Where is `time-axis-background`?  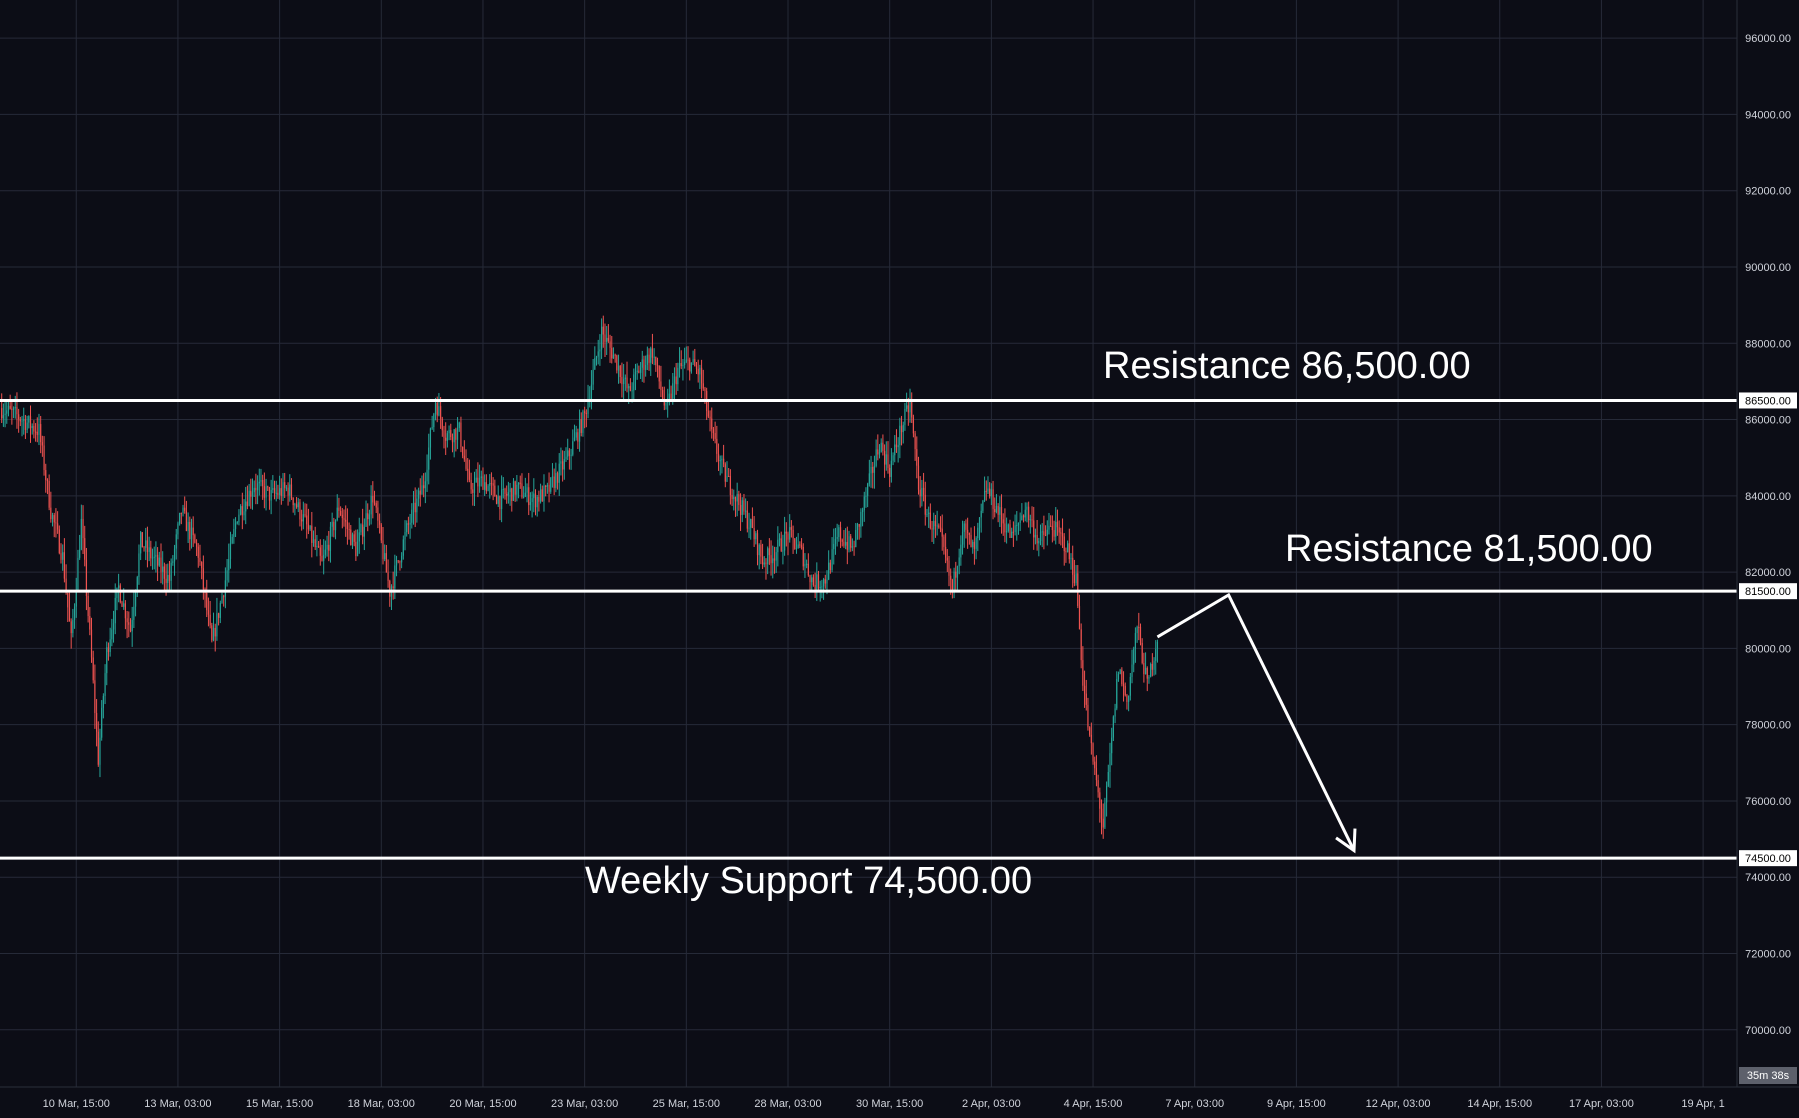 time-axis-background is located at coordinates (899, 1102).